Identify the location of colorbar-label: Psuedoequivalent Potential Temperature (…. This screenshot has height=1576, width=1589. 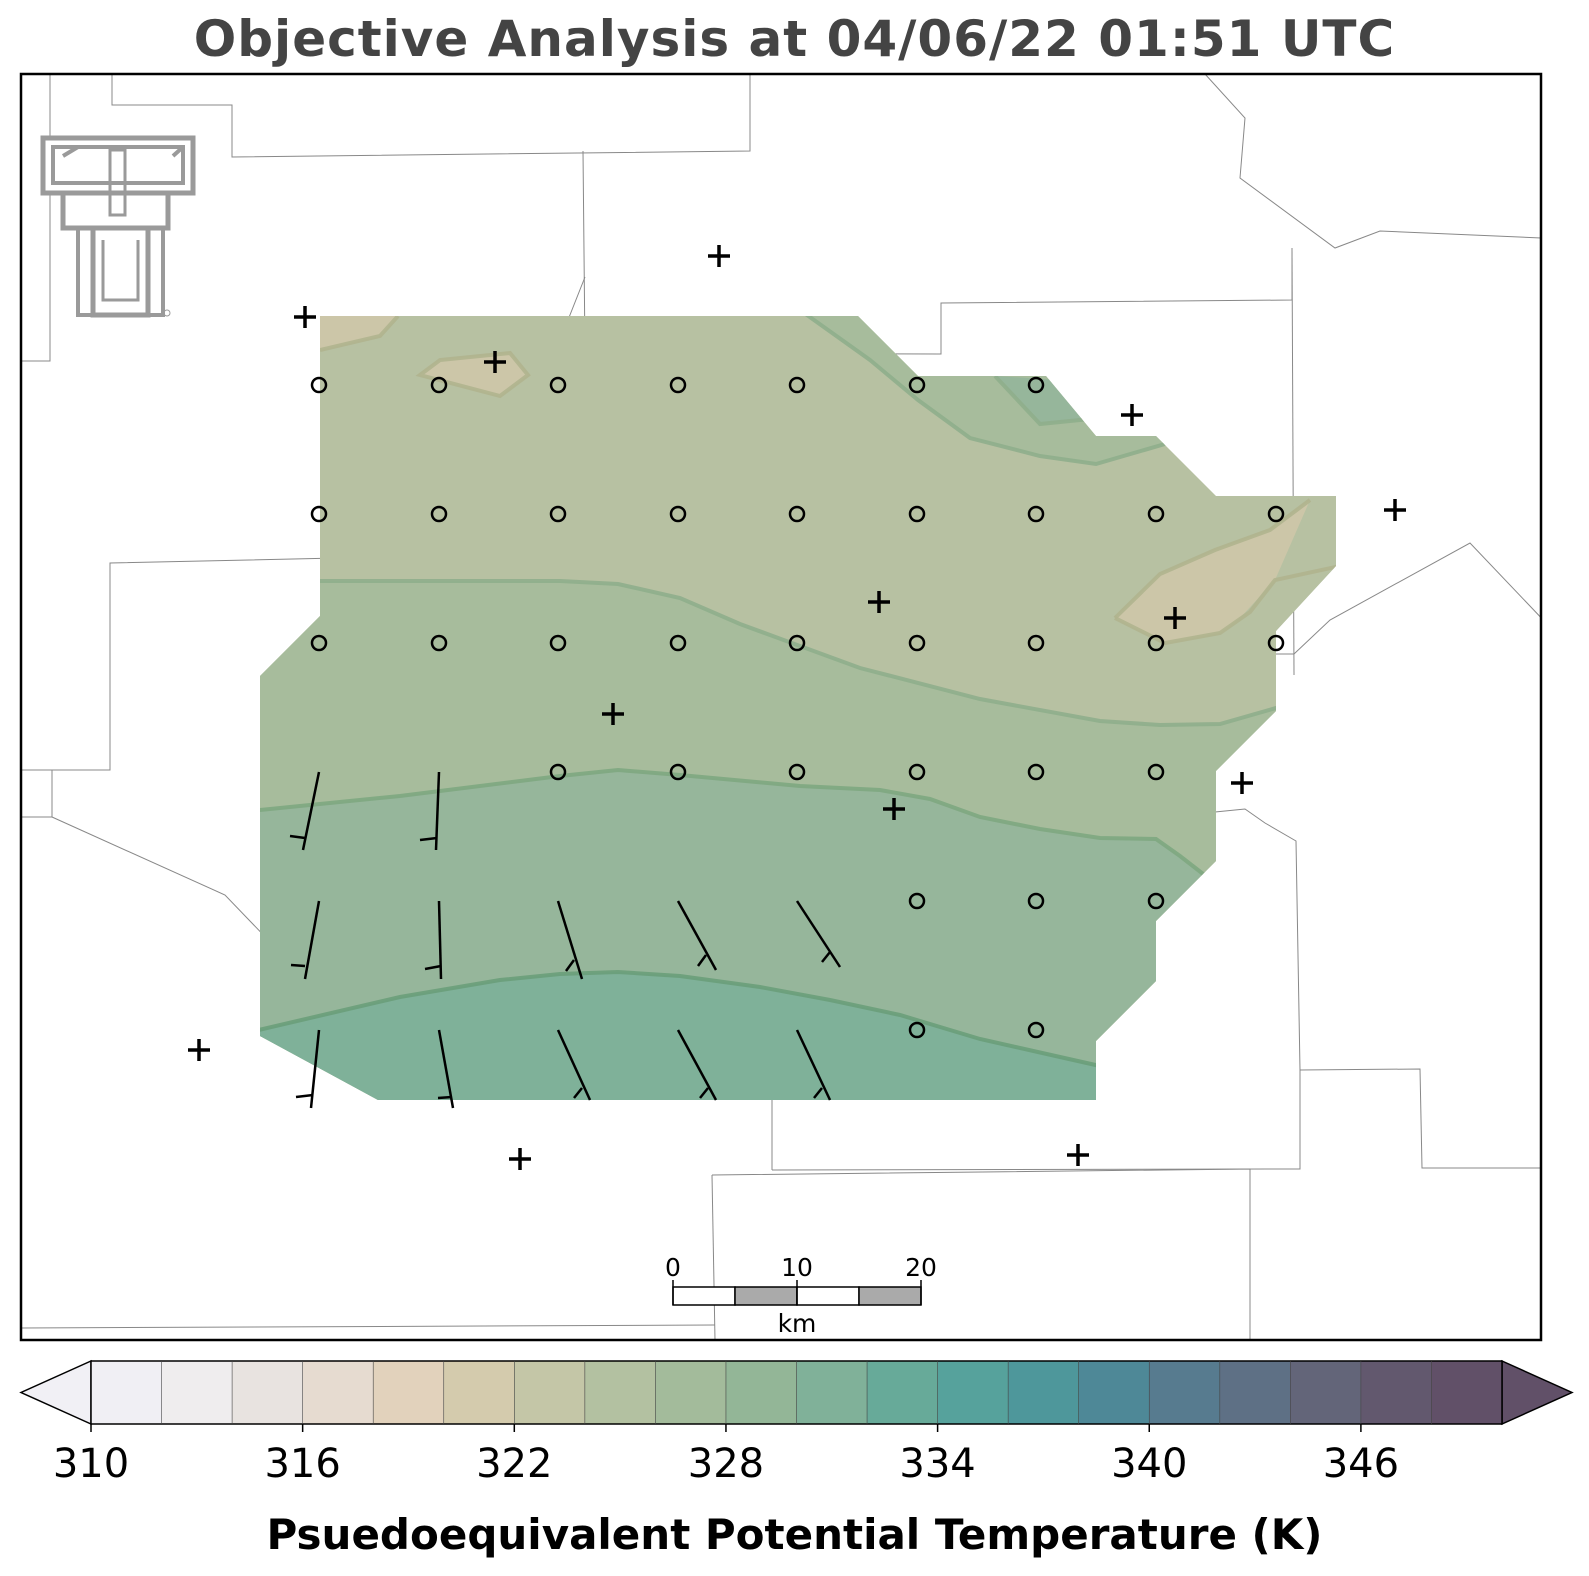
(794, 1534).